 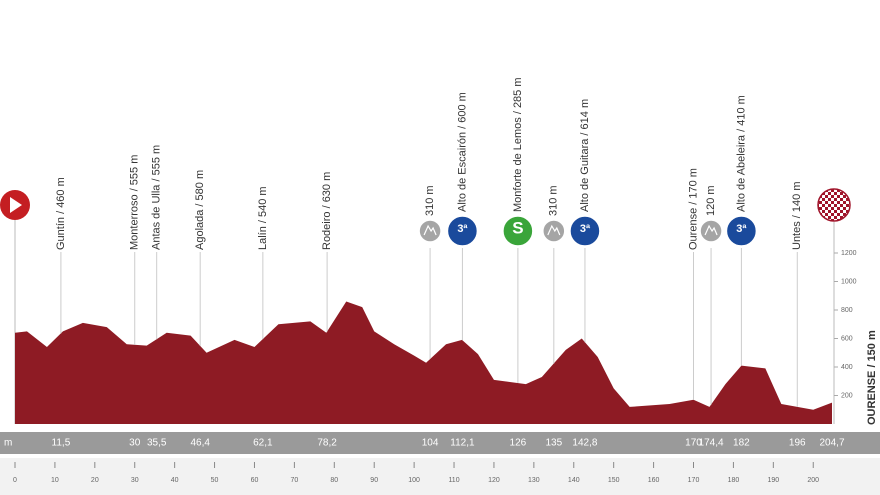 What do you see at coordinates (534, 480) in the screenshot?
I see `x-tick-label: 130` at bounding box center [534, 480].